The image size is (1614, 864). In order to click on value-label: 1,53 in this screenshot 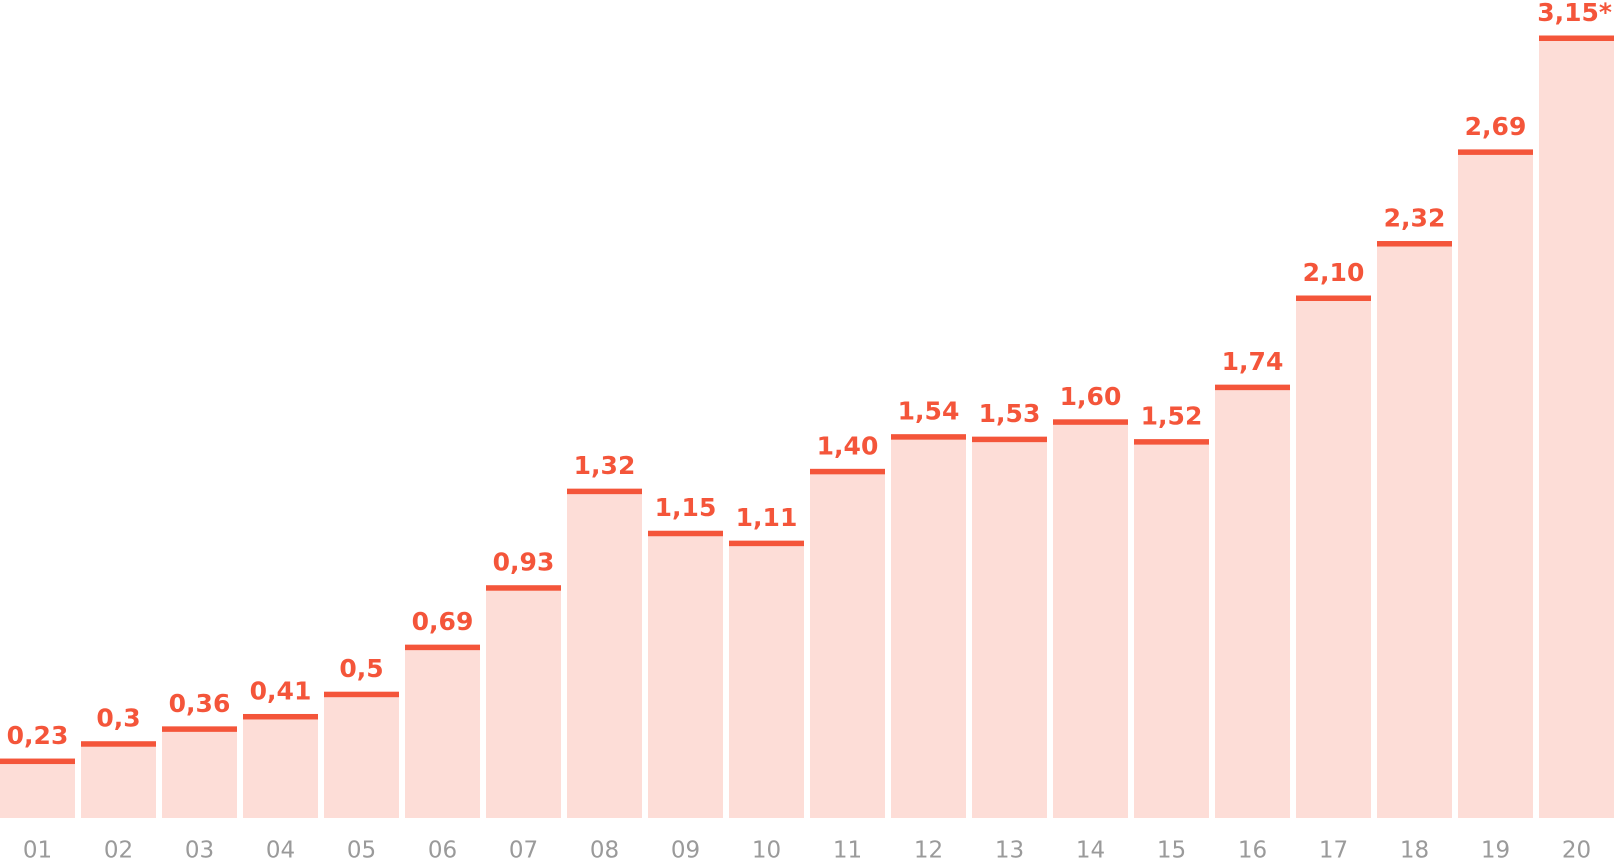, I will do `click(1010, 413)`.